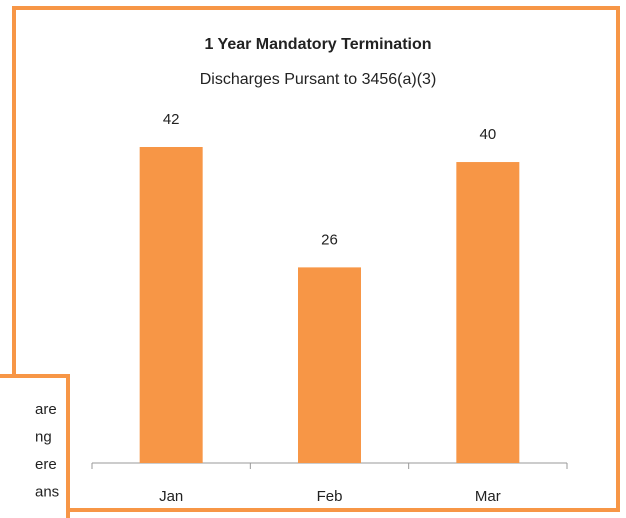 The image size is (626, 518). I want to click on overlay-line: are, so click(46, 409).